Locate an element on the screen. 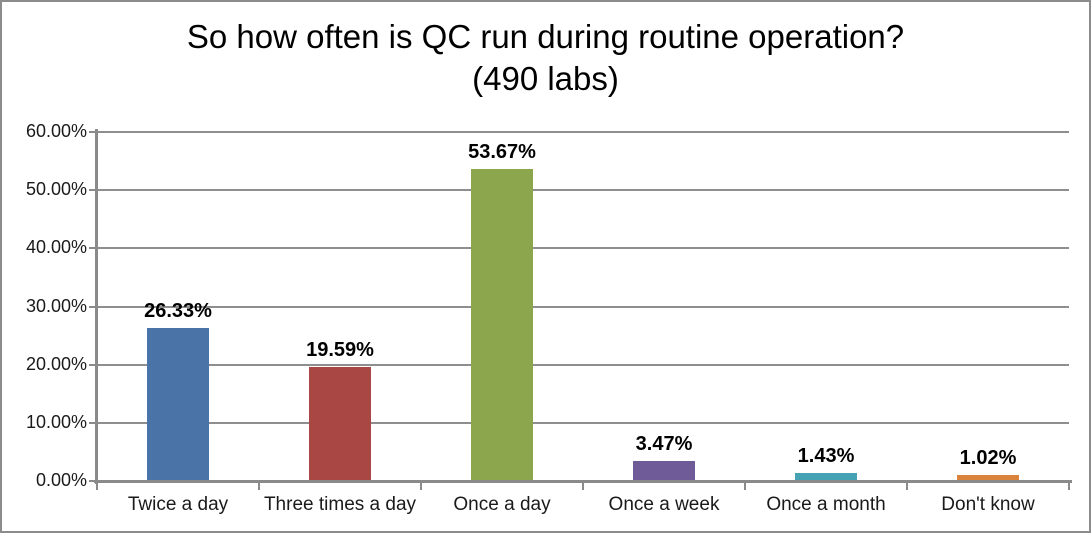 Image resolution: width=1091 pixels, height=533 pixels. y-axis-tick-label: 10.00% is located at coordinates (56, 421).